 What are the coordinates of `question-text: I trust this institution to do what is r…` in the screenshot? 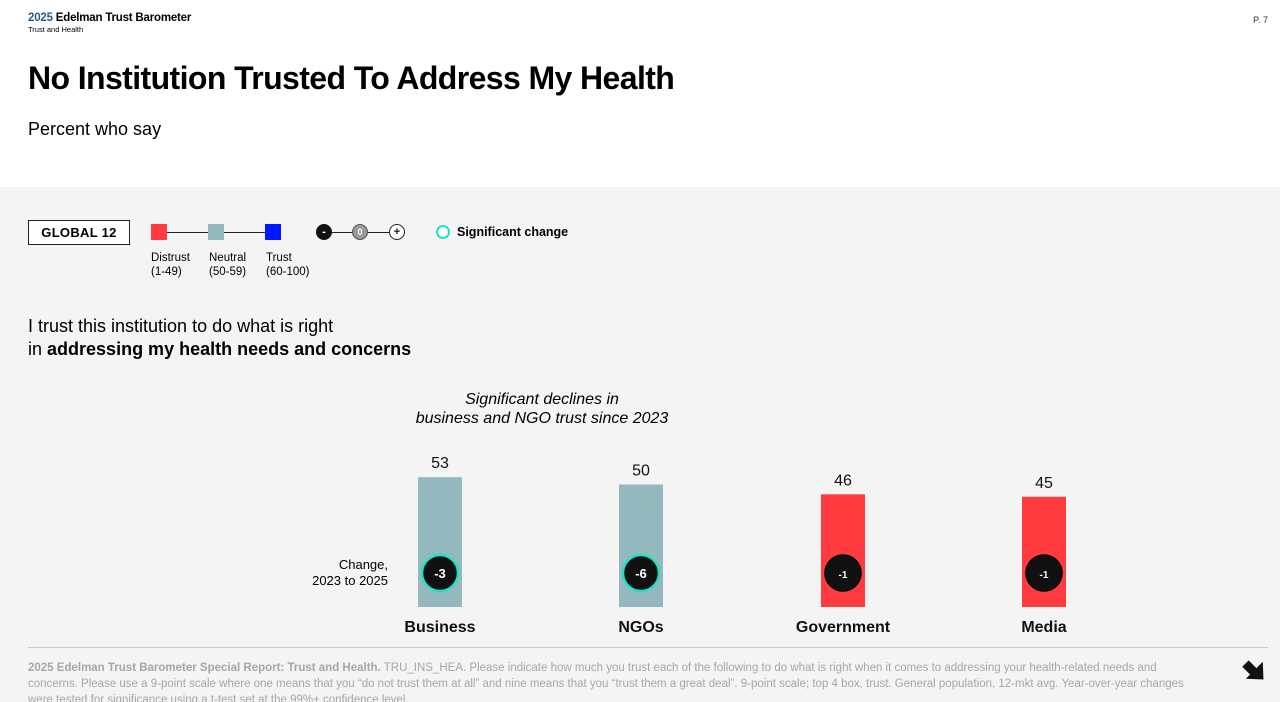 It's located at (220, 337).